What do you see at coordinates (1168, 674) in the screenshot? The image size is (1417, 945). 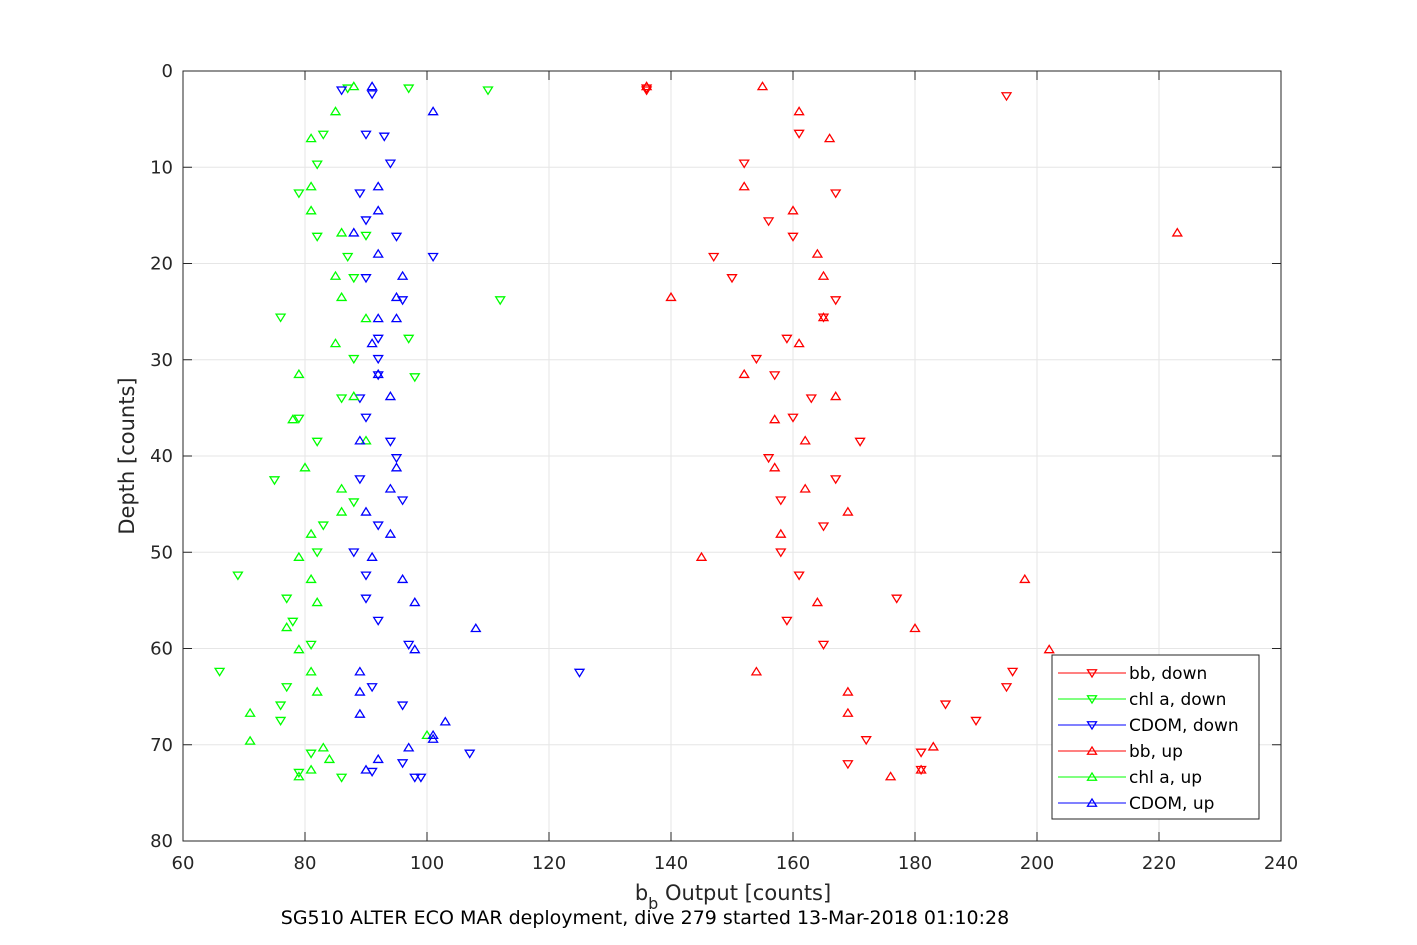 I see `legend-label: bb, down` at bounding box center [1168, 674].